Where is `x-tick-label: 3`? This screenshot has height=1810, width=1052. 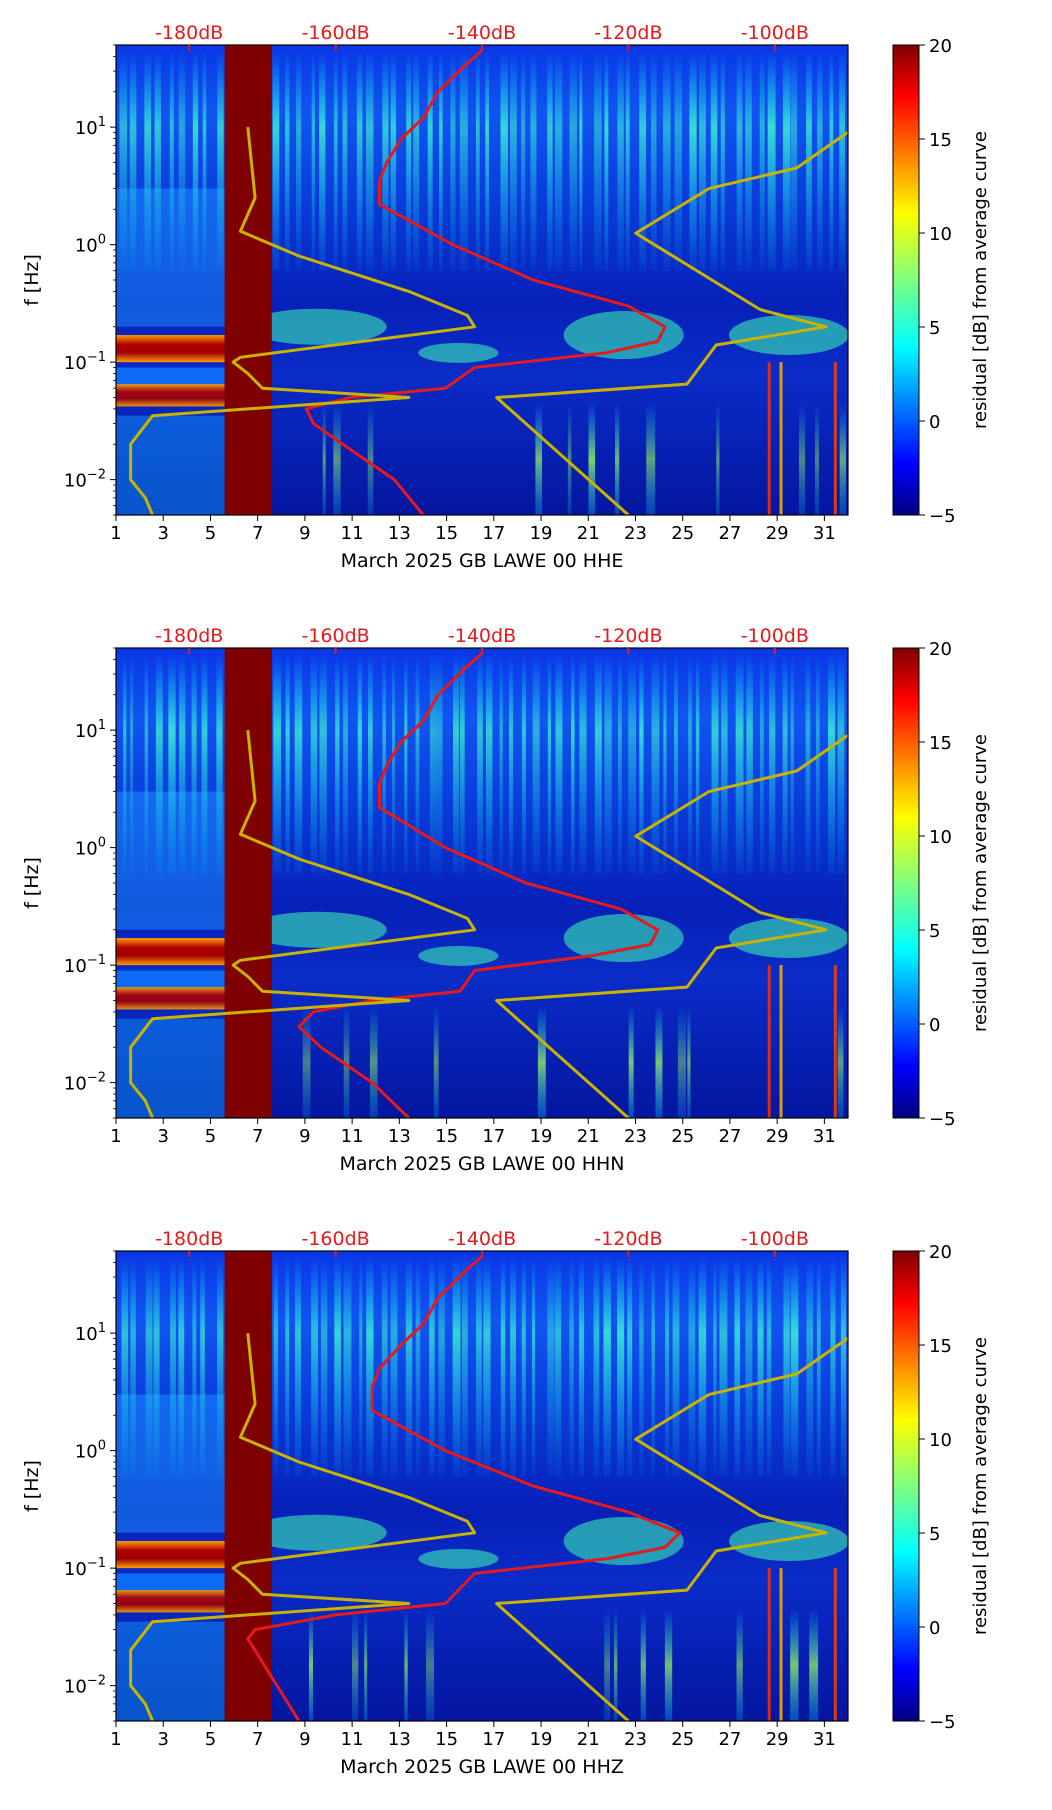 x-tick-label: 3 is located at coordinates (162, 1739).